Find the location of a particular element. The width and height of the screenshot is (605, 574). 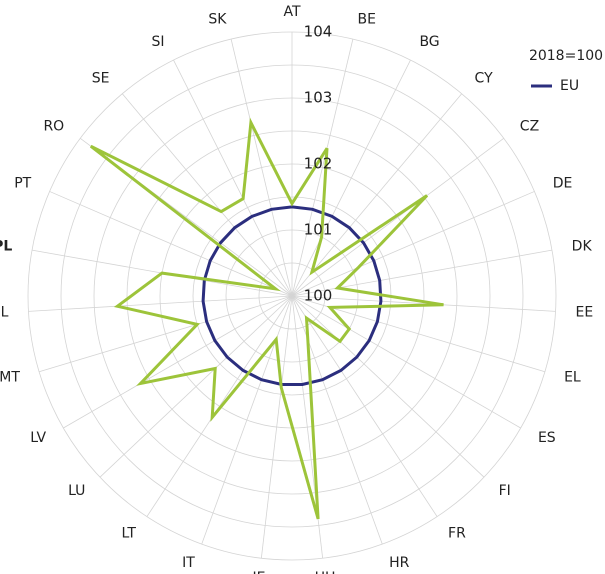

category-label: FR is located at coordinates (457, 533).